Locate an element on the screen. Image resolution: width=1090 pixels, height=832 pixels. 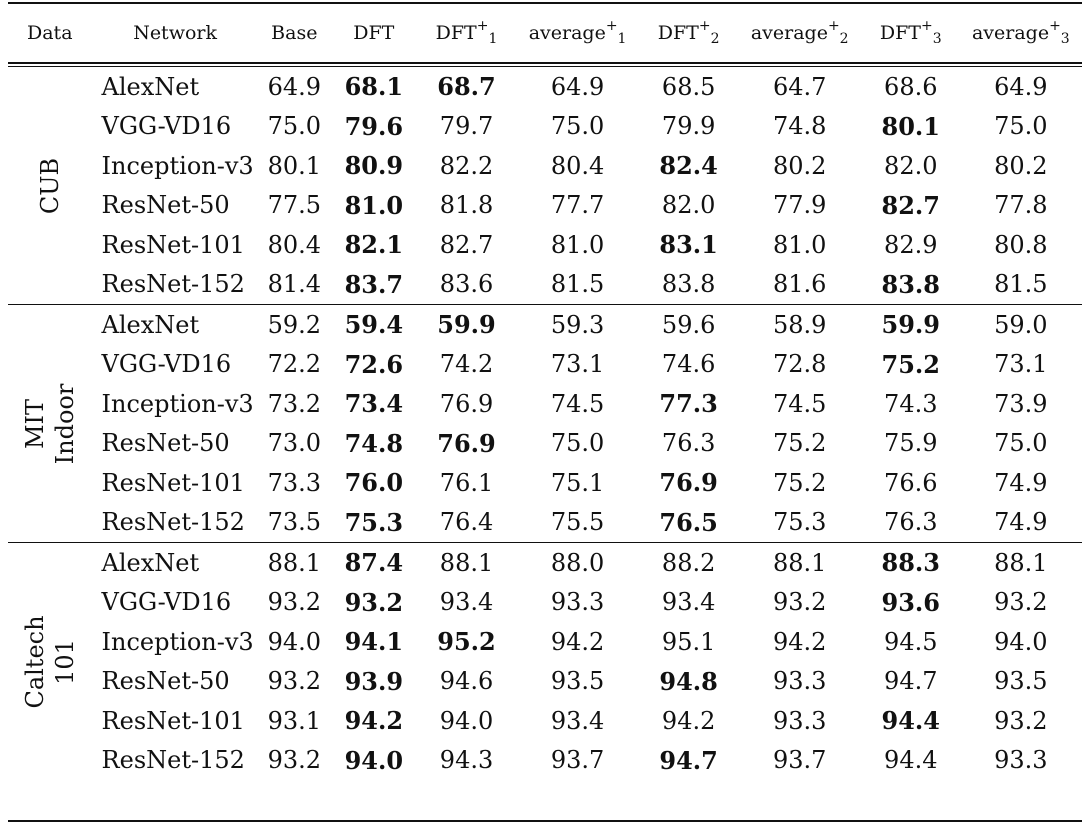
header-base: Base is located at coordinates (294, 33).